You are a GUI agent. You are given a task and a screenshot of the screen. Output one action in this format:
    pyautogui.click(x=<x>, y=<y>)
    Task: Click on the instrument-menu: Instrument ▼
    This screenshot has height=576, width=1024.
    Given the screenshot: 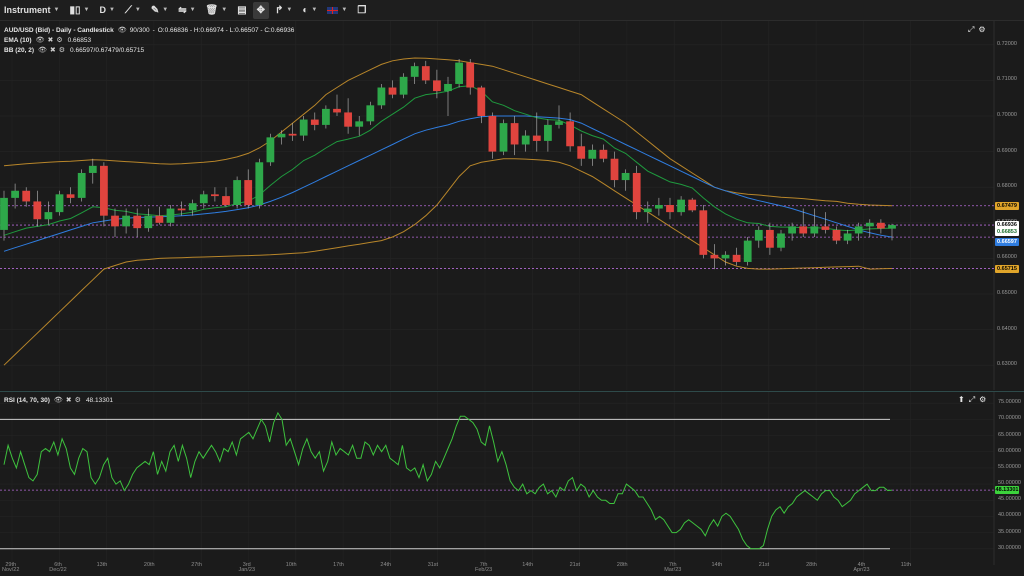 What is the action you would take?
    pyautogui.click(x=31, y=10)
    